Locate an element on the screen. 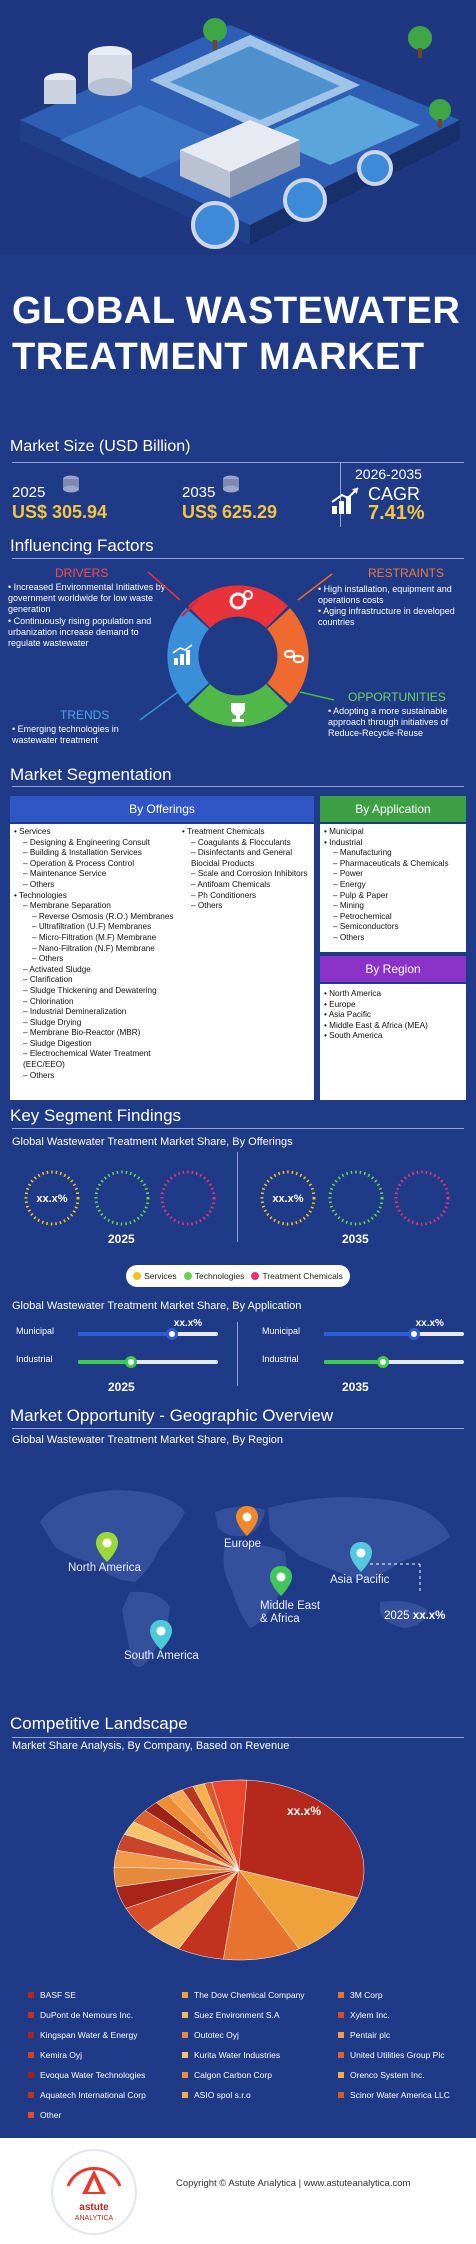 The image size is (476, 2244). list-item: – Designing & Engineering Consult is located at coordinates (86, 842).